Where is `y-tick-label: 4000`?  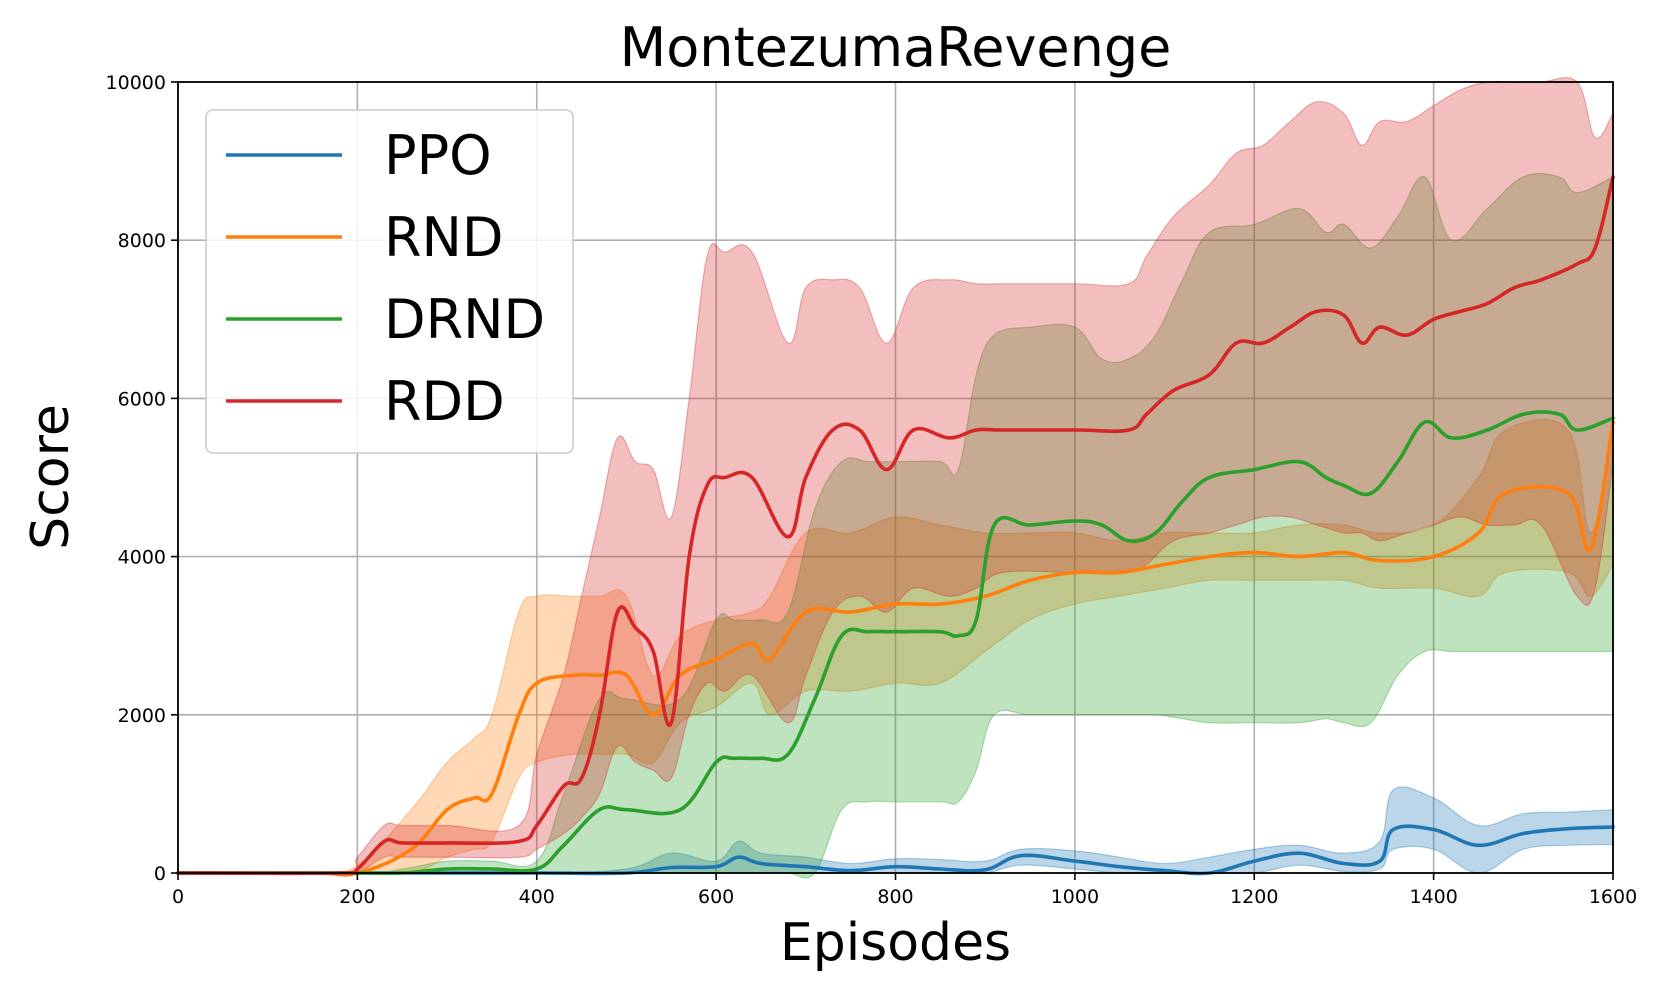
y-tick-label: 4000 is located at coordinates (142, 558).